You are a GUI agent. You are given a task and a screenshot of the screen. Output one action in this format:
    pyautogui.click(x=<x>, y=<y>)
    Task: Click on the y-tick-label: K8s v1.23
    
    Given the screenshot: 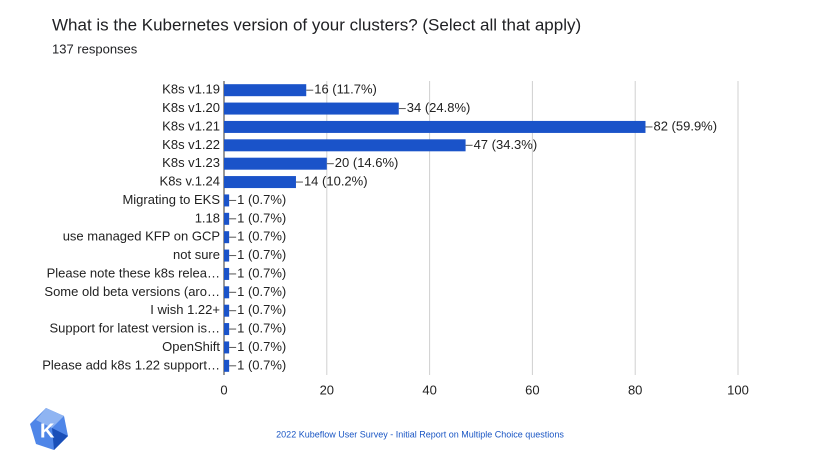 What is the action you would take?
    pyautogui.click(x=191, y=162)
    